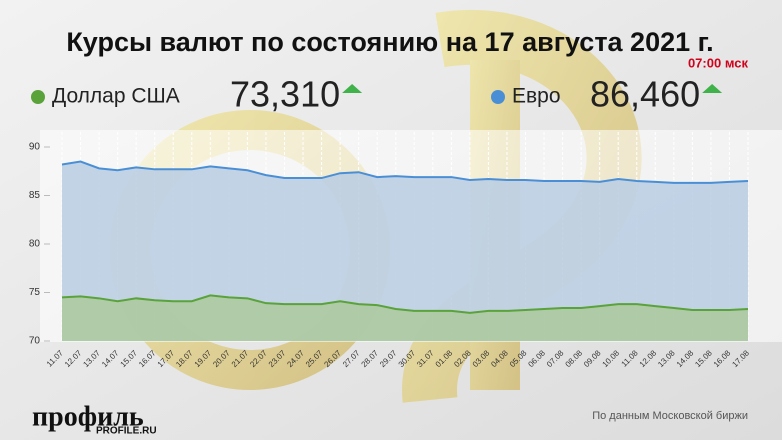  Describe the element at coordinates (645, 94) in the screenshot. I see `current-rate: 86,460` at that location.